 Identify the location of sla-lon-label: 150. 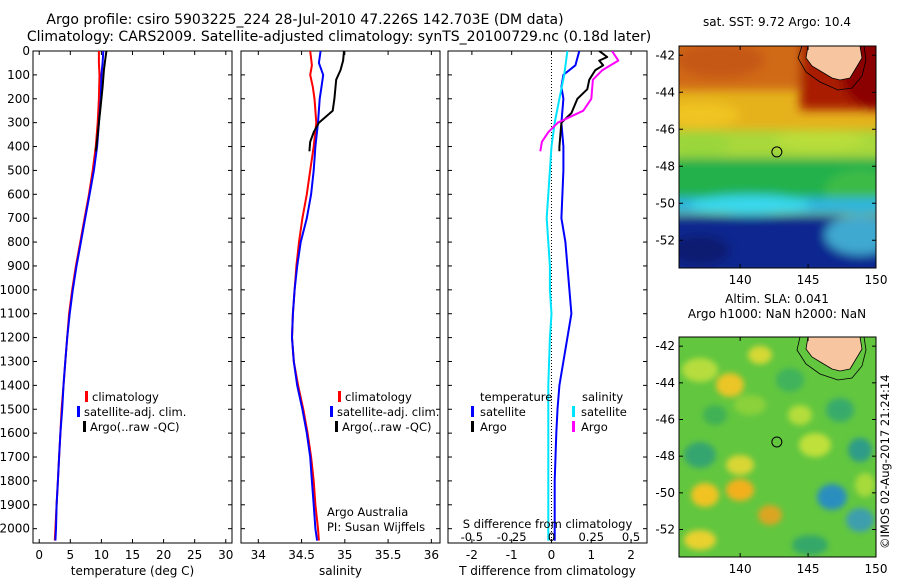
(876, 569).